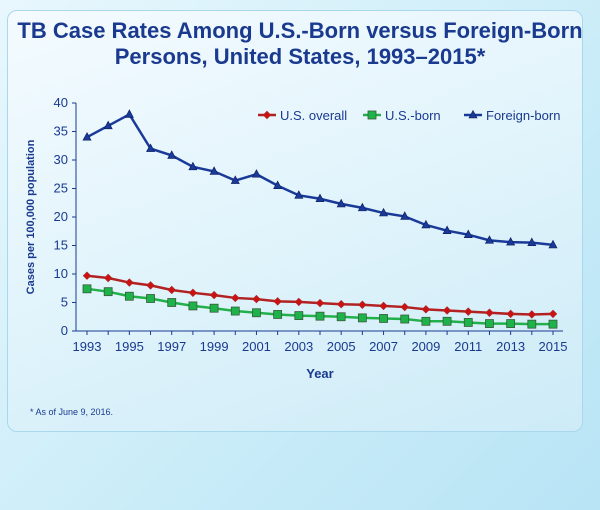 This screenshot has height=510, width=600. I want to click on legend-label-u-s-born: U.S.-born, so click(413, 115).